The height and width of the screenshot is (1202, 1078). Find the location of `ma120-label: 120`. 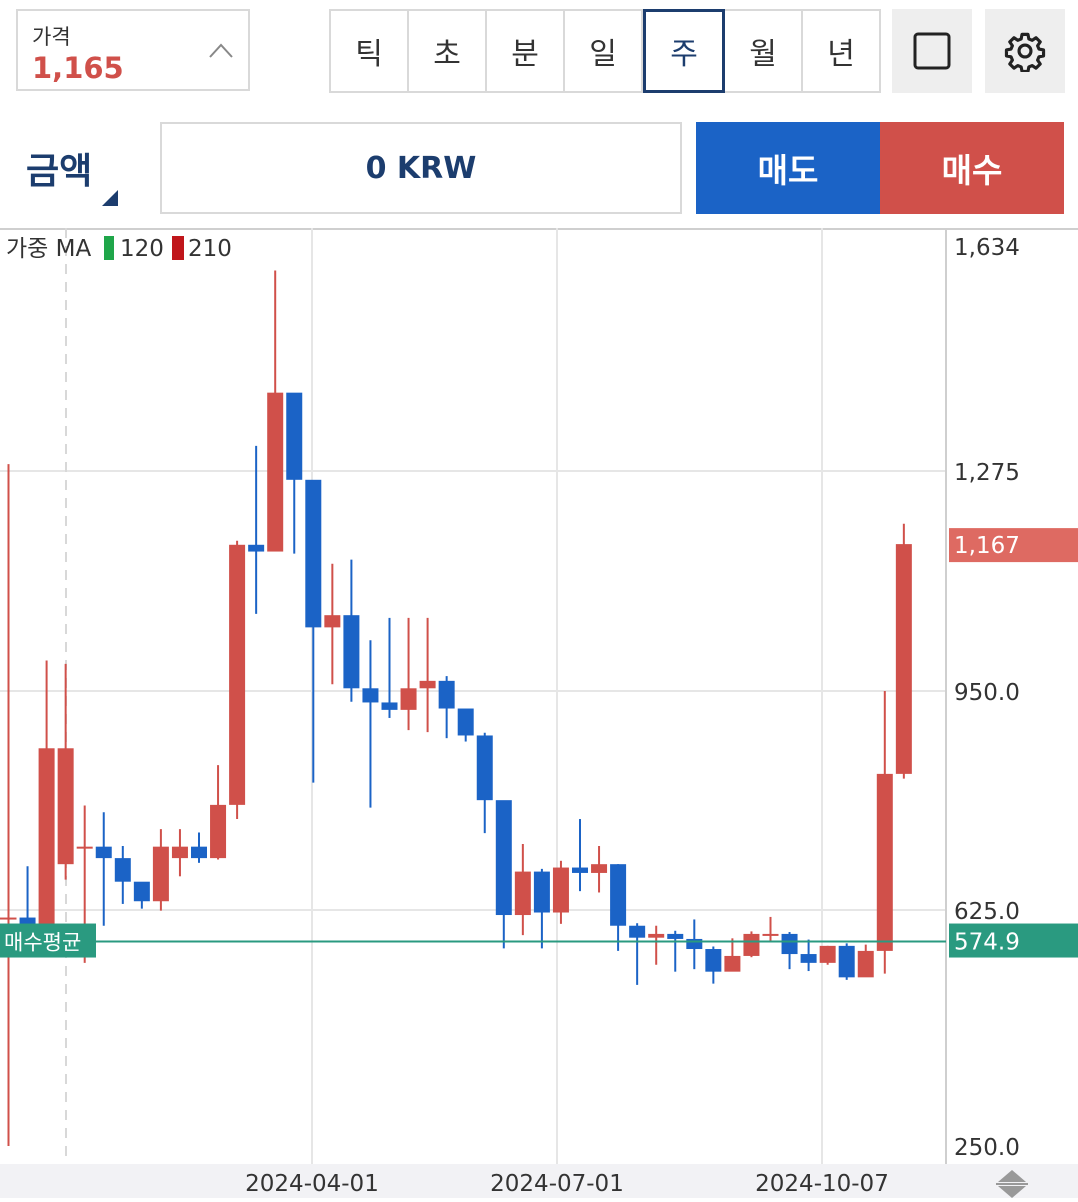

ma120-label: 120 is located at coordinates (142, 249).